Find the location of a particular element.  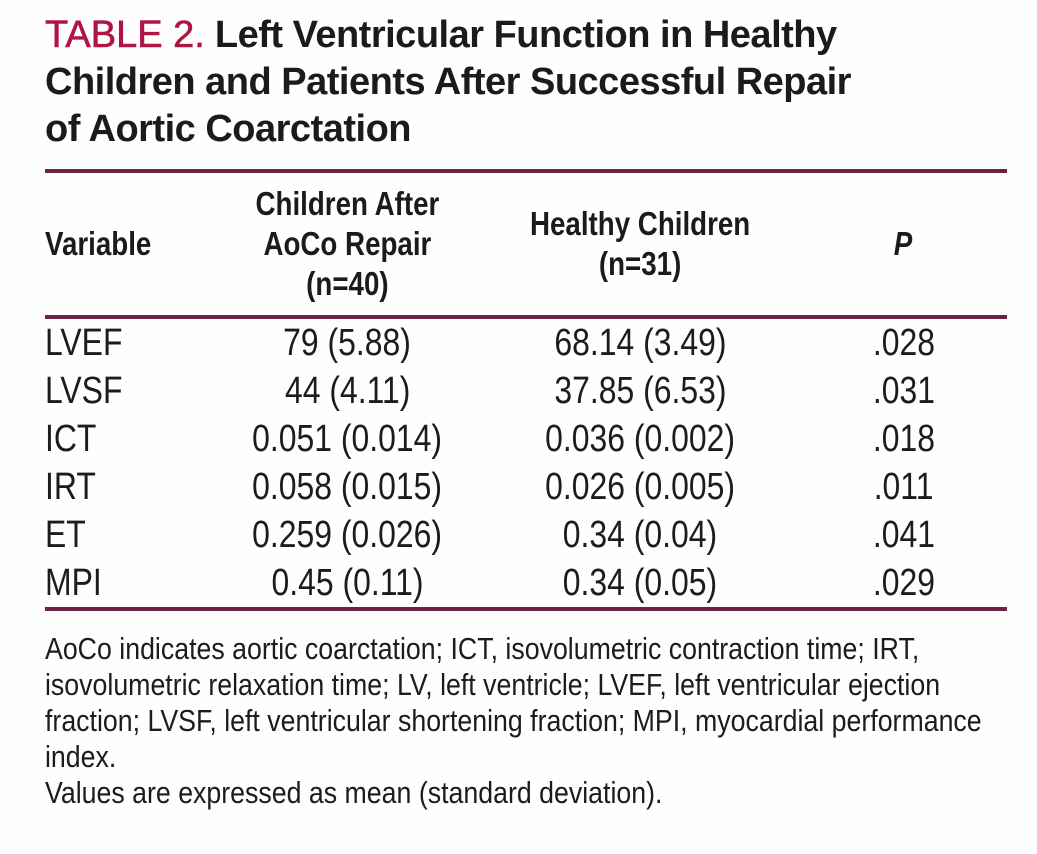

cell-p-value: .028 is located at coordinates (903, 342).